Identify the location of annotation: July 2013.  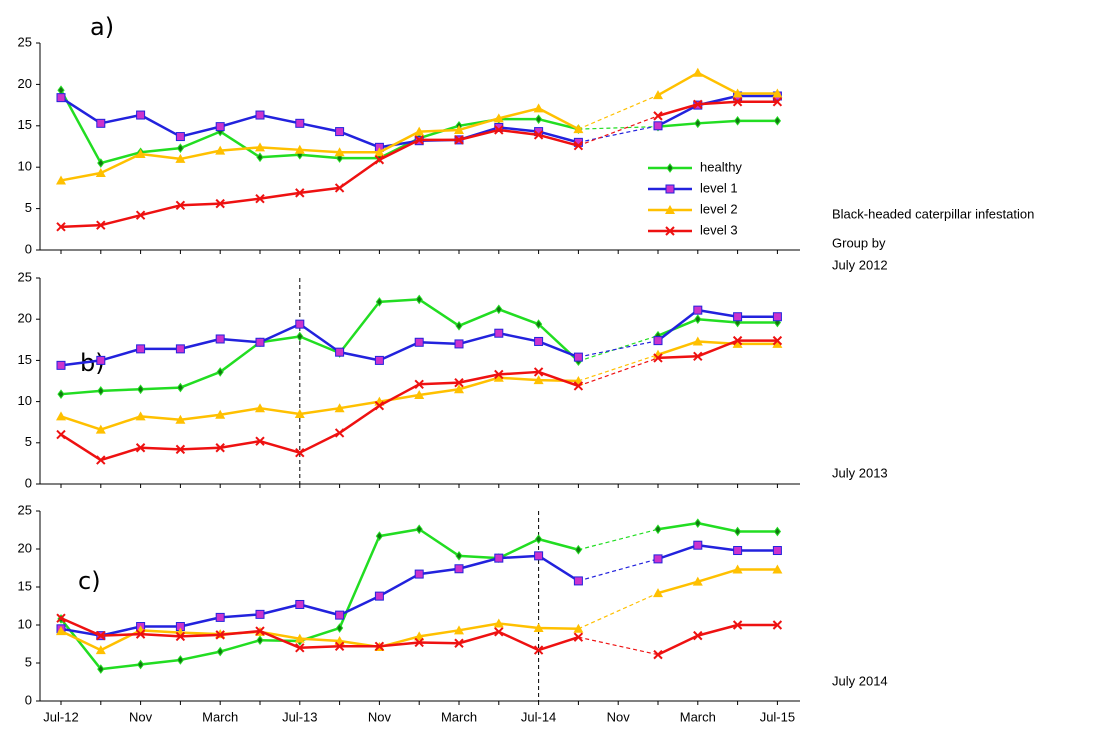
(860, 472).